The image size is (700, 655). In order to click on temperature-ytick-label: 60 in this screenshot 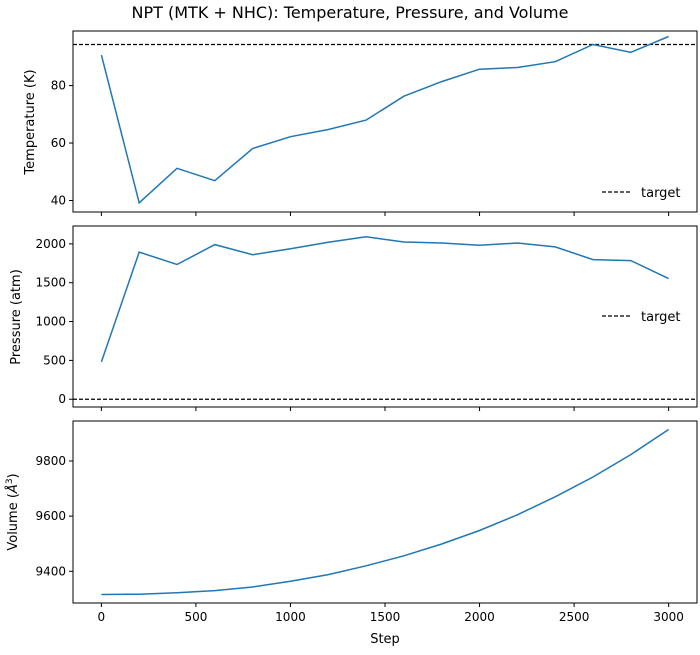, I will do `click(58, 143)`.